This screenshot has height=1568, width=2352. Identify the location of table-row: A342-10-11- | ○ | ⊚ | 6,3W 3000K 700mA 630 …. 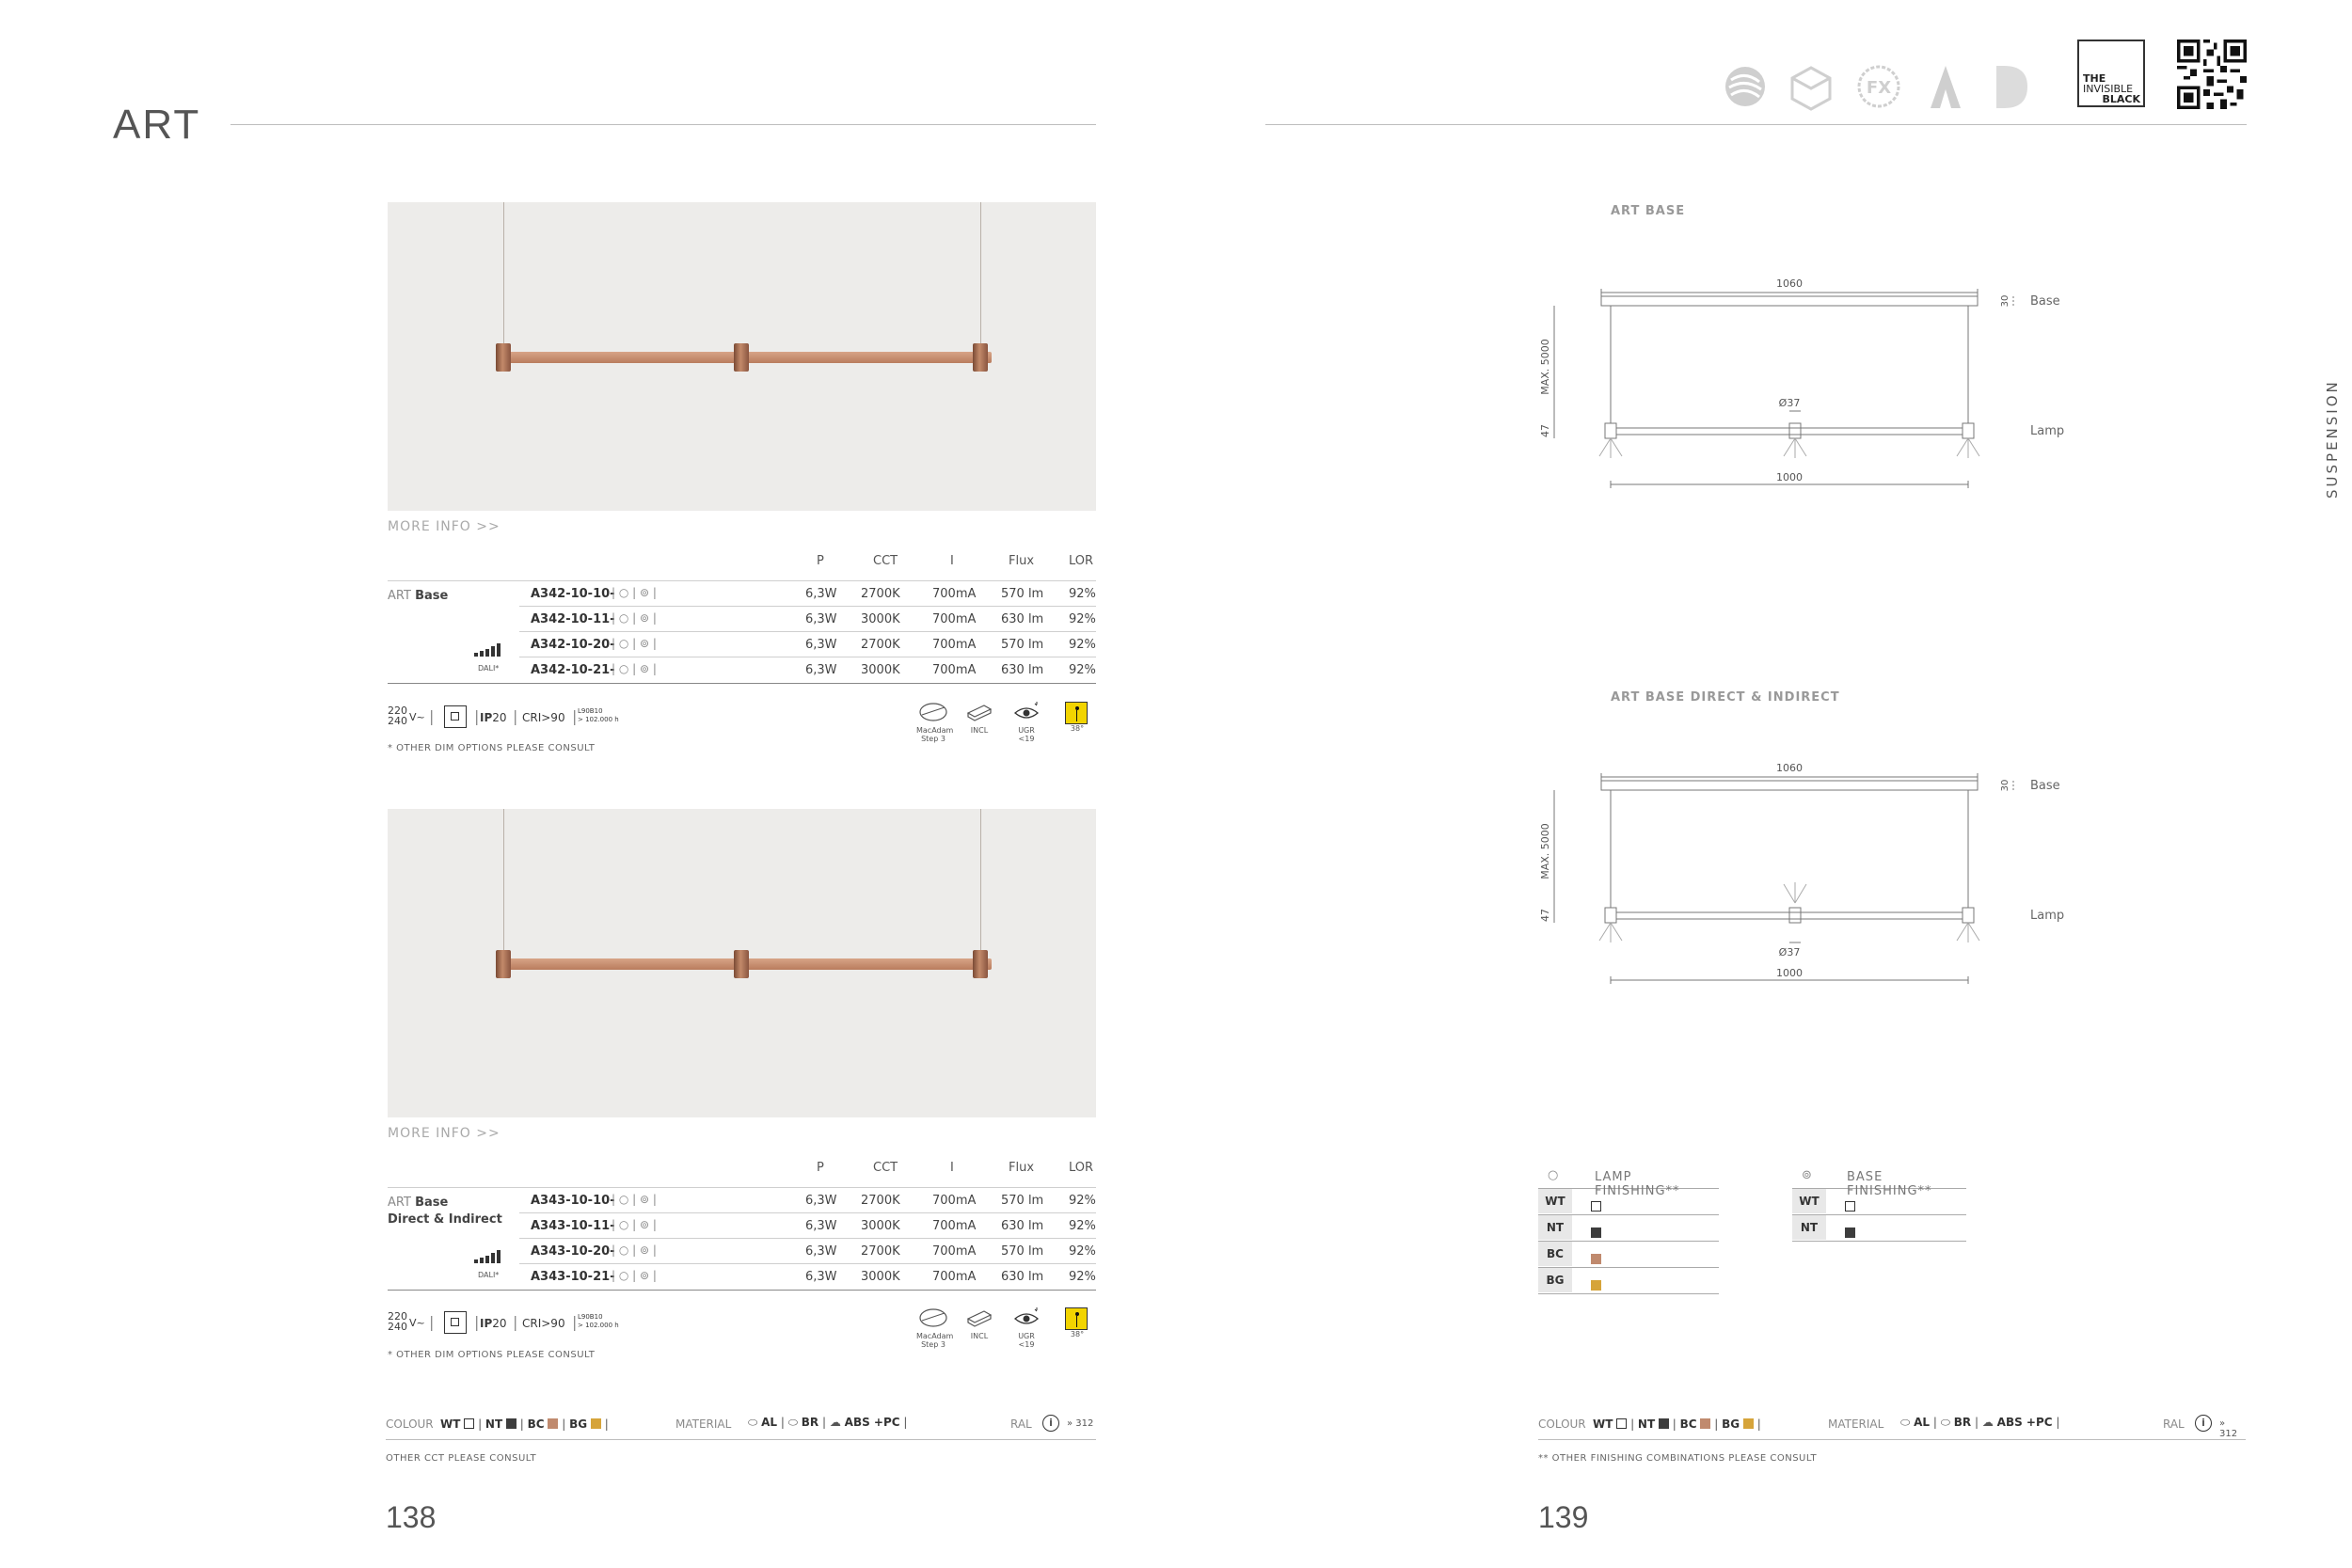
(807, 619).